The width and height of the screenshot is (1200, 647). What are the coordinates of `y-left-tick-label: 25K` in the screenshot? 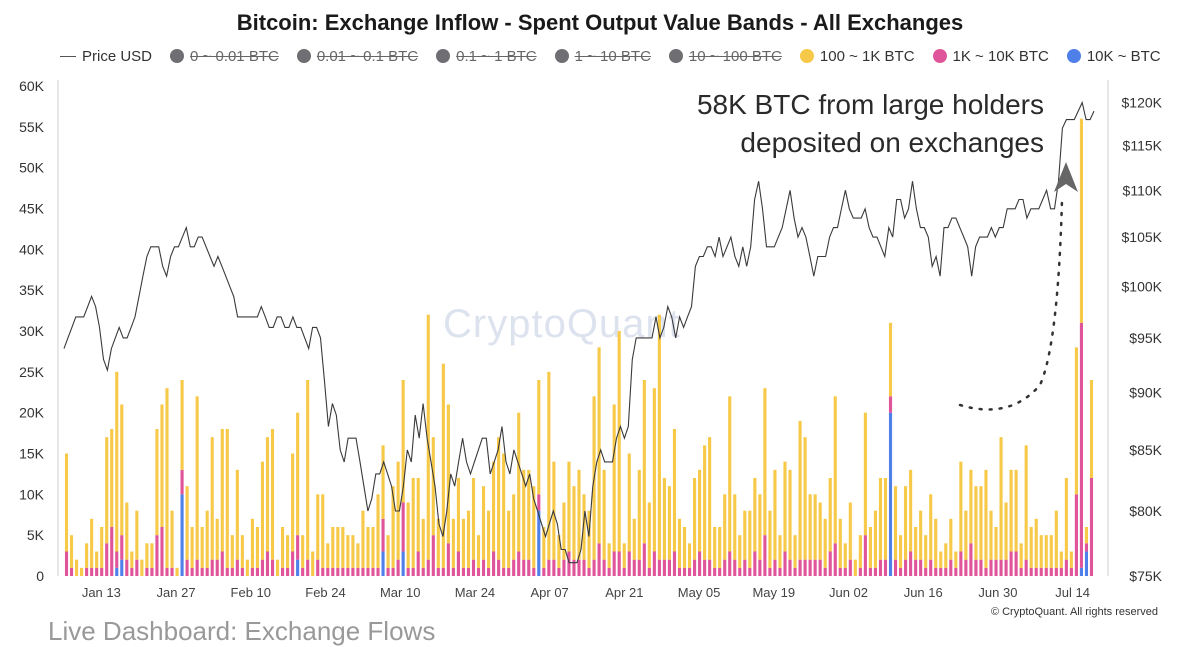 It's located at (32, 372).